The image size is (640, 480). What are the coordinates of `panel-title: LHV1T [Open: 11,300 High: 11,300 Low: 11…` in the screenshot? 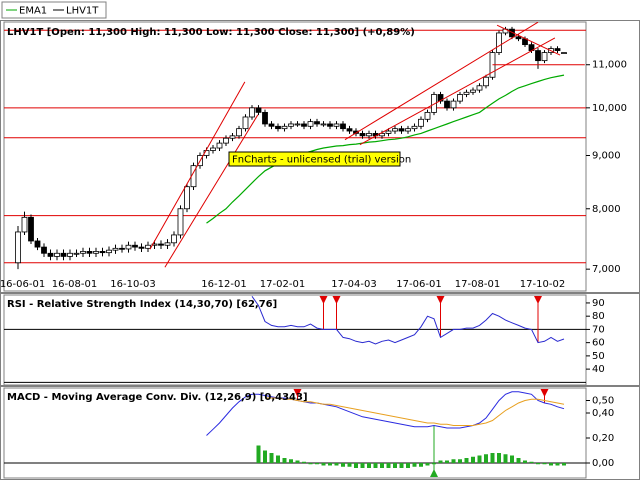 It's located at (211, 32).